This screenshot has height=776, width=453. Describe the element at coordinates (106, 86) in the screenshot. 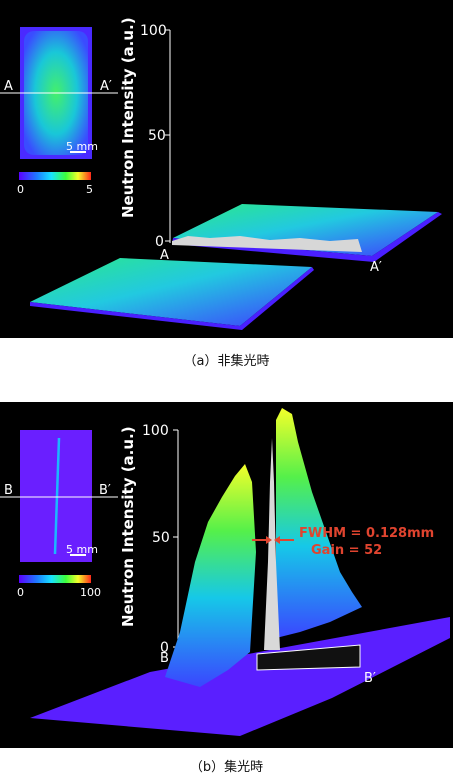

I see `line-label-a-end: A′` at that location.